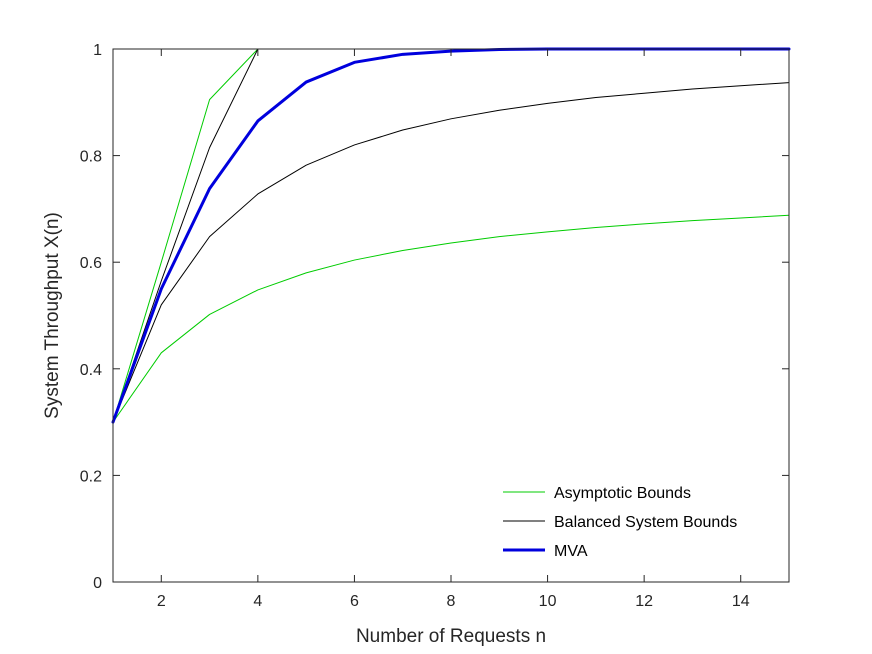 This screenshot has height=654, width=872. Describe the element at coordinates (644, 601) in the screenshot. I see `x-tick-label-5: 12` at that location.